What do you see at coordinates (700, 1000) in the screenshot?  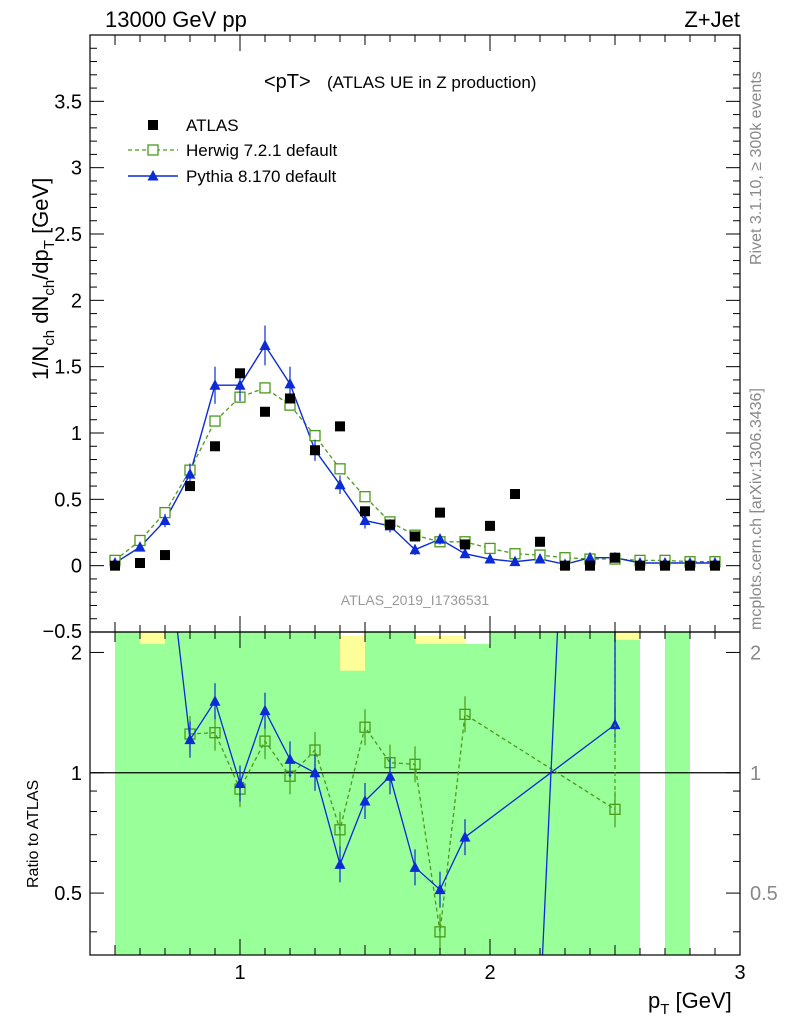 I see `xlabel-unit: [GeV]` at bounding box center [700, 1000].